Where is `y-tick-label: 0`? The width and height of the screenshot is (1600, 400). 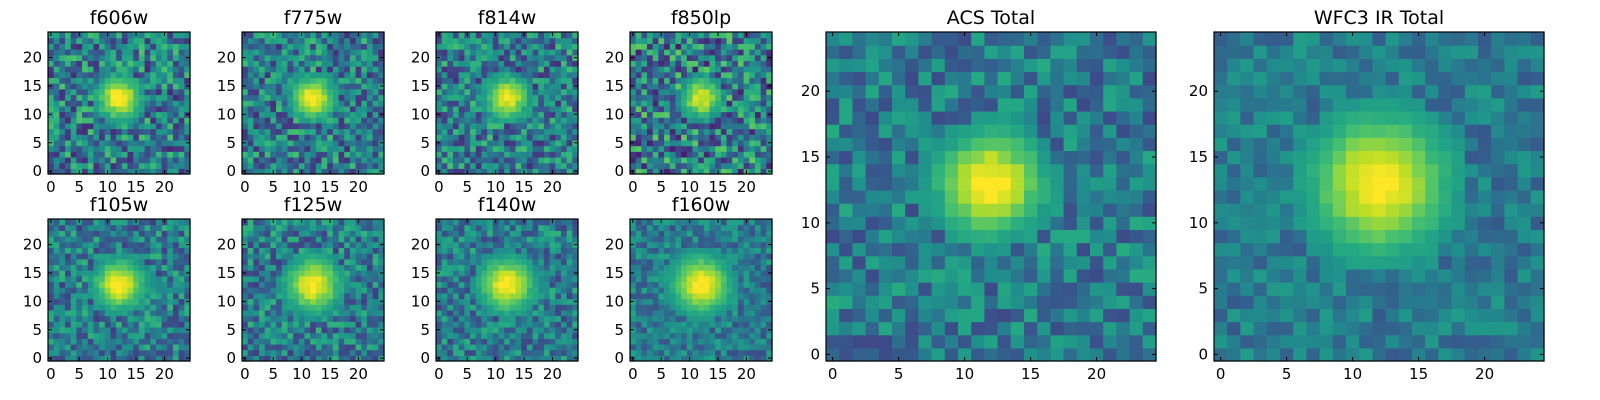
y-tick-label: 0 is located at coordinates (37, 358).